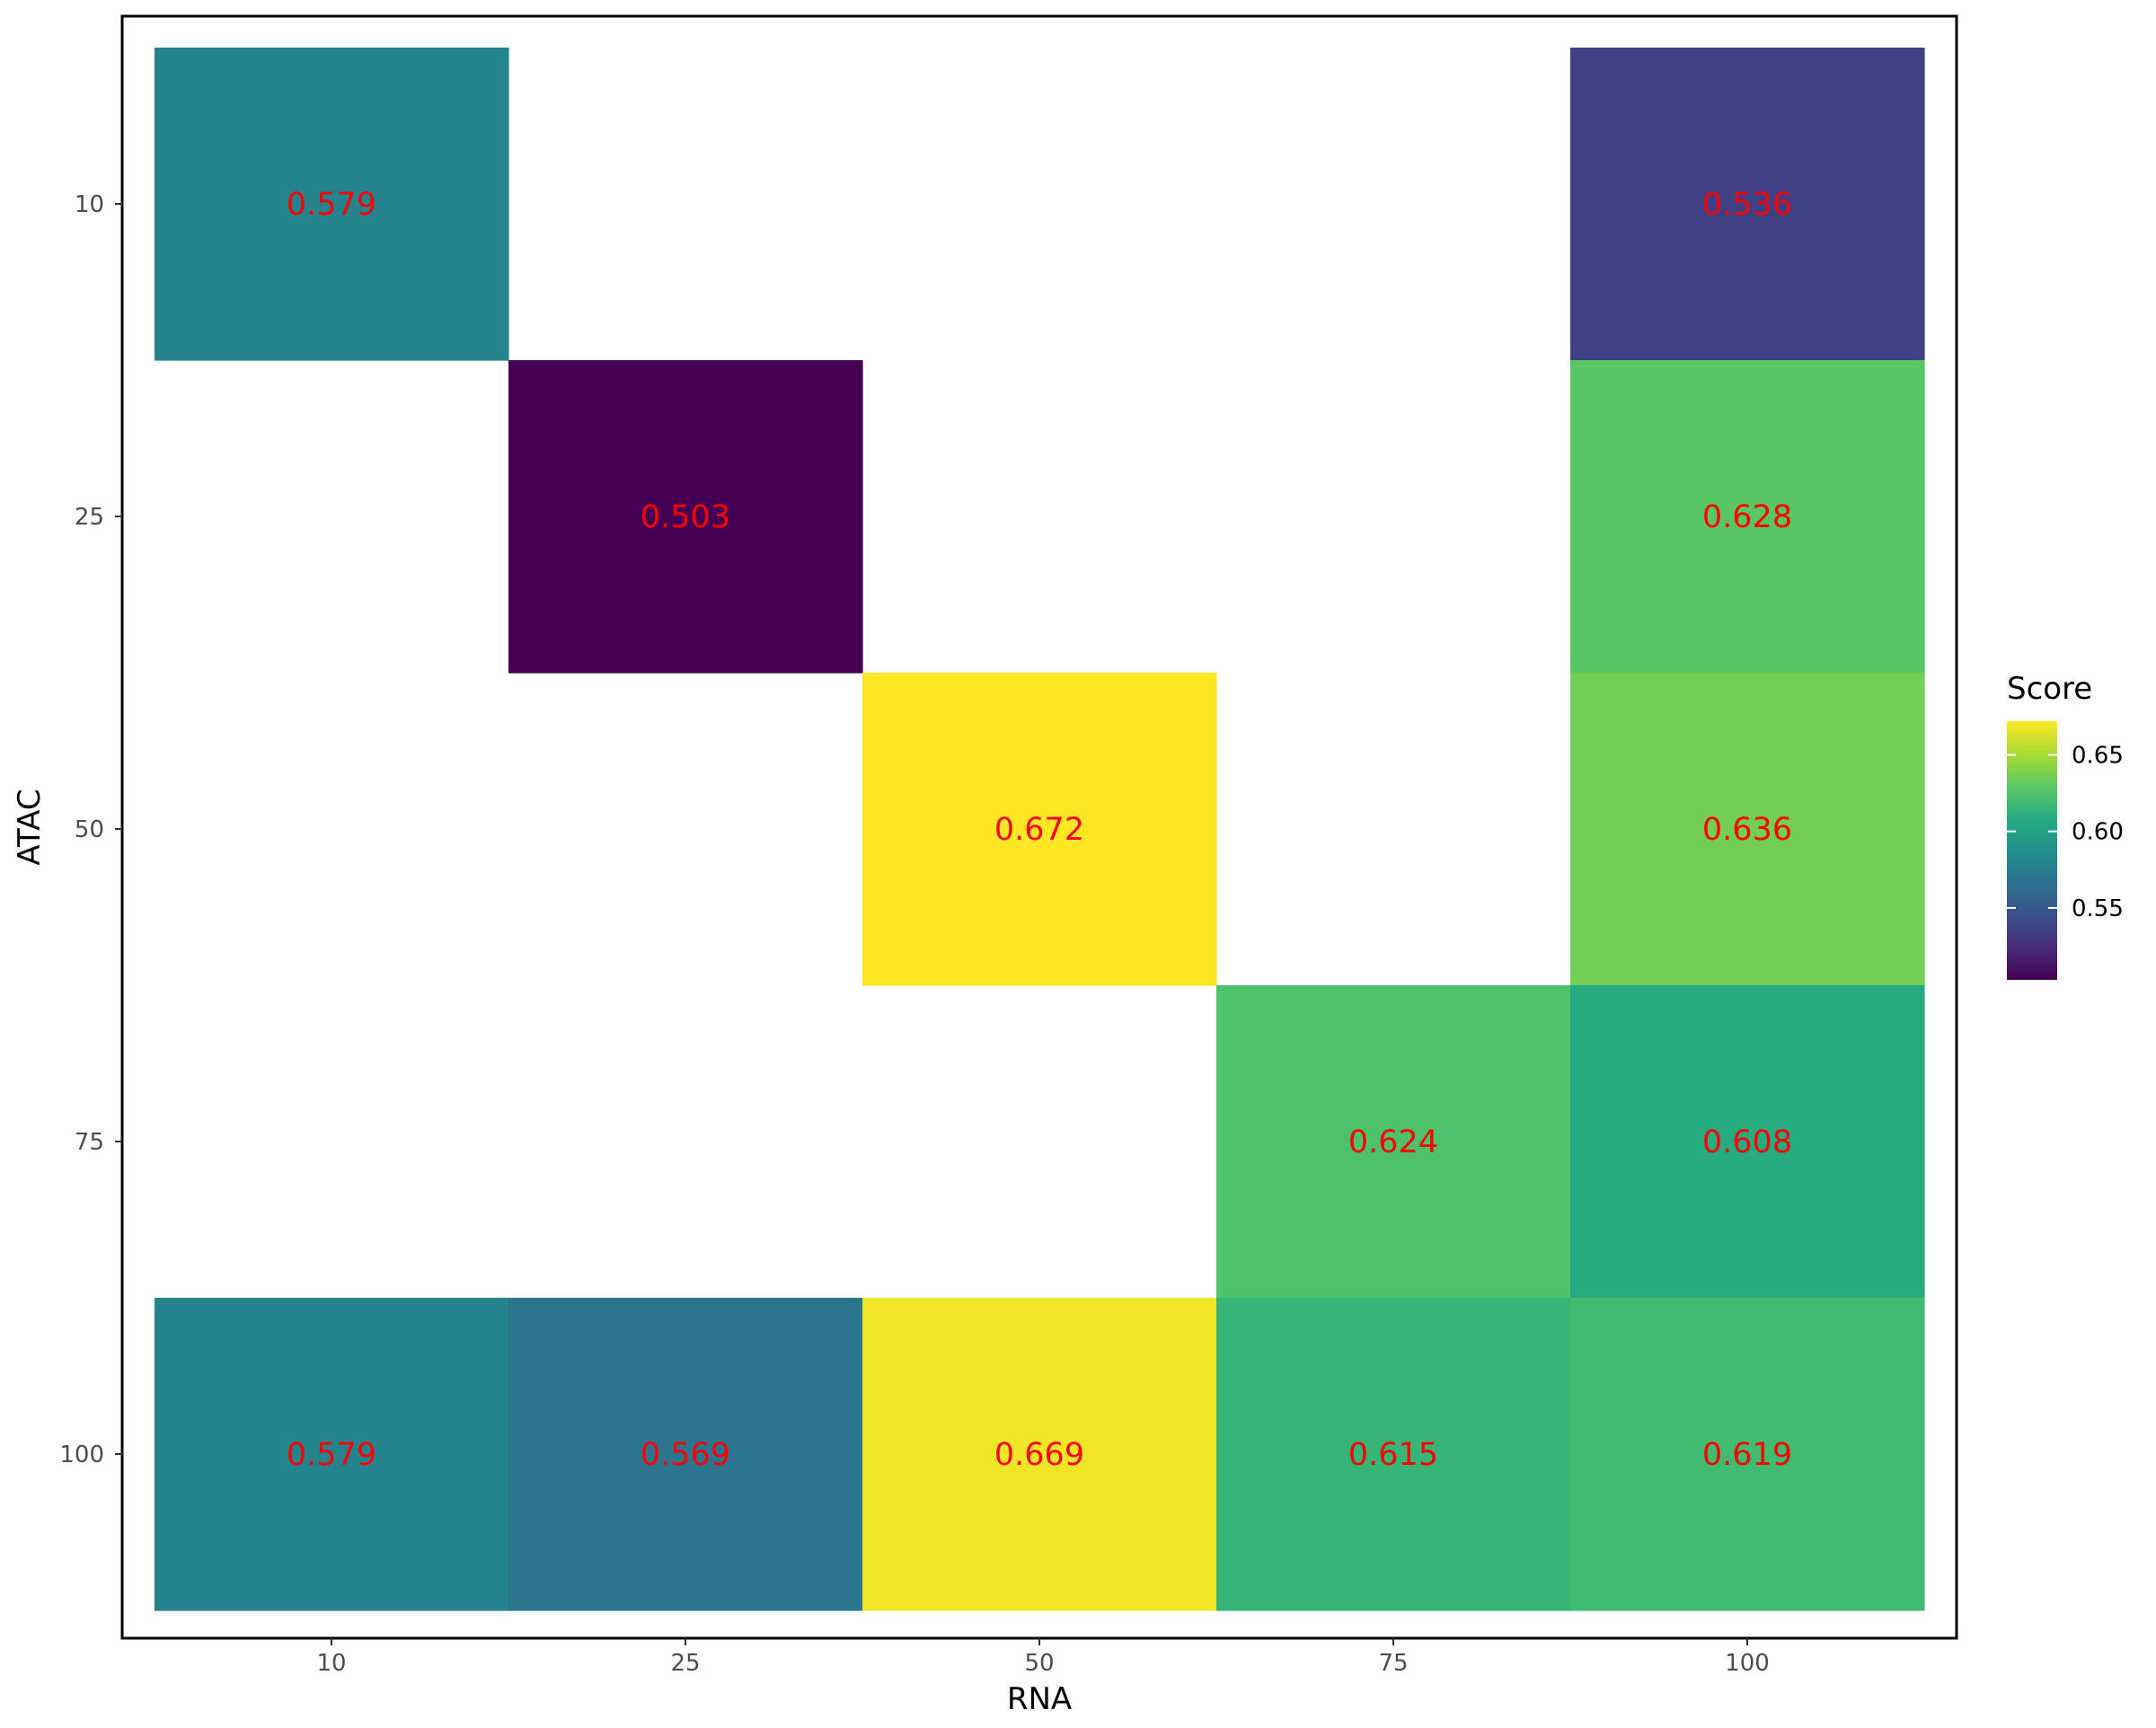 The width and height of the screenshot is (2156, 1728). What do you see at coordinates (2032, 850) in the screenshot?
I see `legend-colorbar` at bounding box center [2032, 850].